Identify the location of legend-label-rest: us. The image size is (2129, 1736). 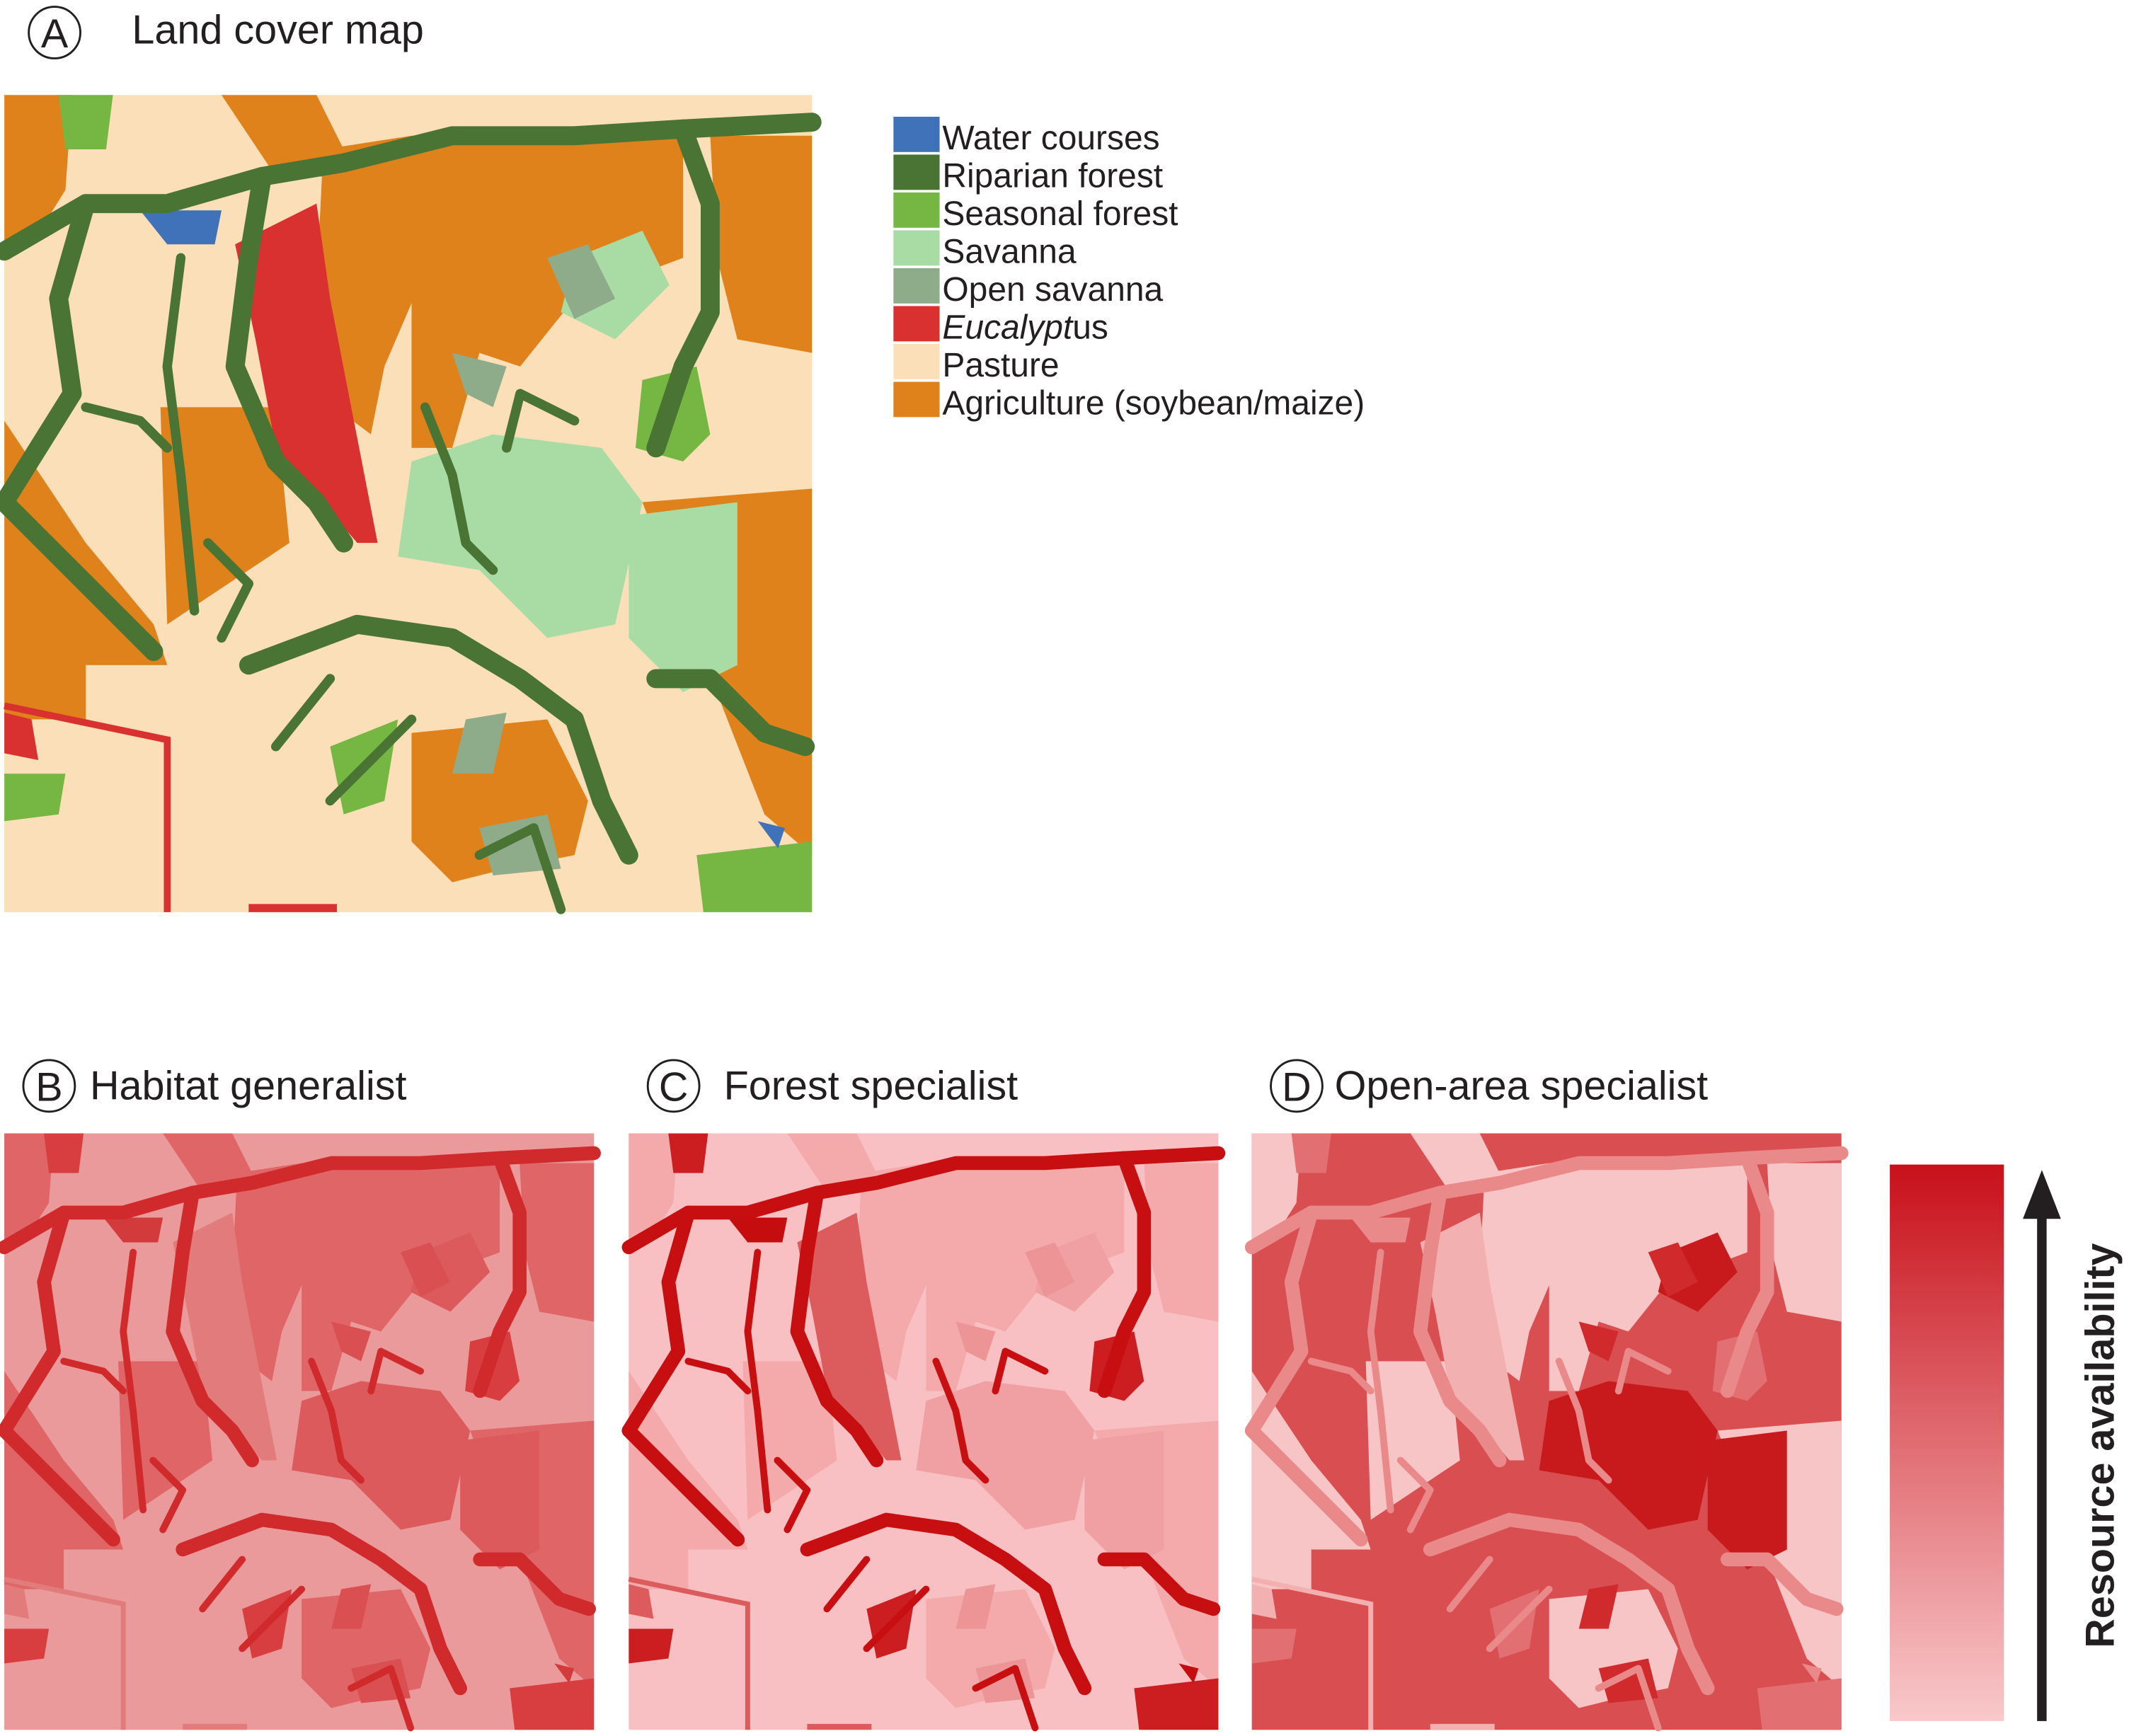
(1090, 328).